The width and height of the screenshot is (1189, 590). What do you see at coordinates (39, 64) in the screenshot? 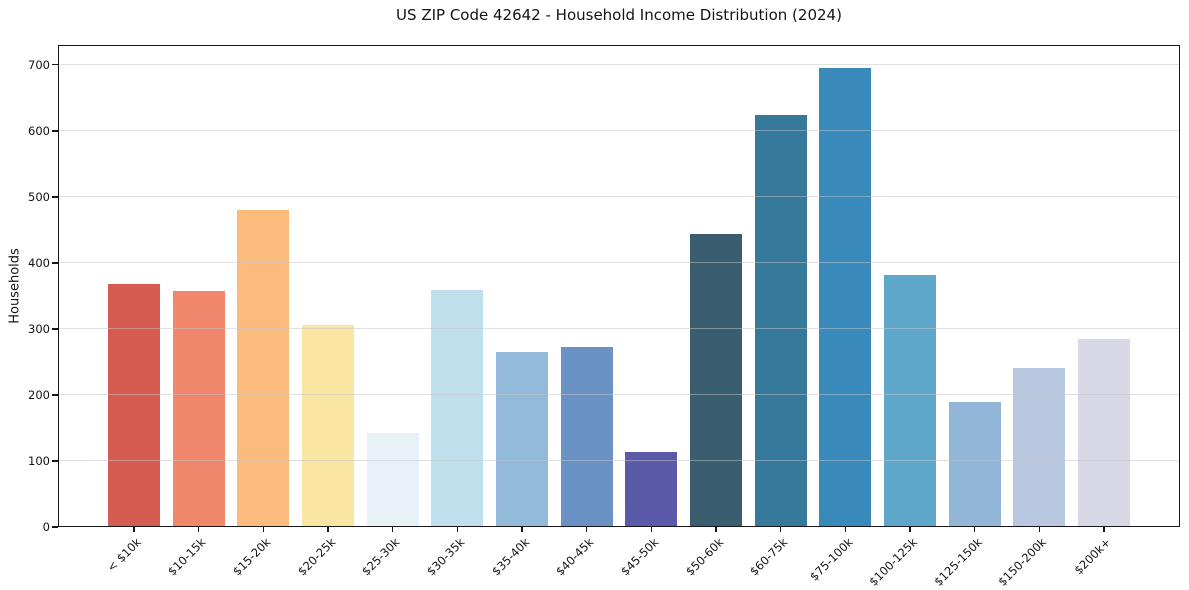
I see `y-tick-label: 700` at bounding box center [39, 64].